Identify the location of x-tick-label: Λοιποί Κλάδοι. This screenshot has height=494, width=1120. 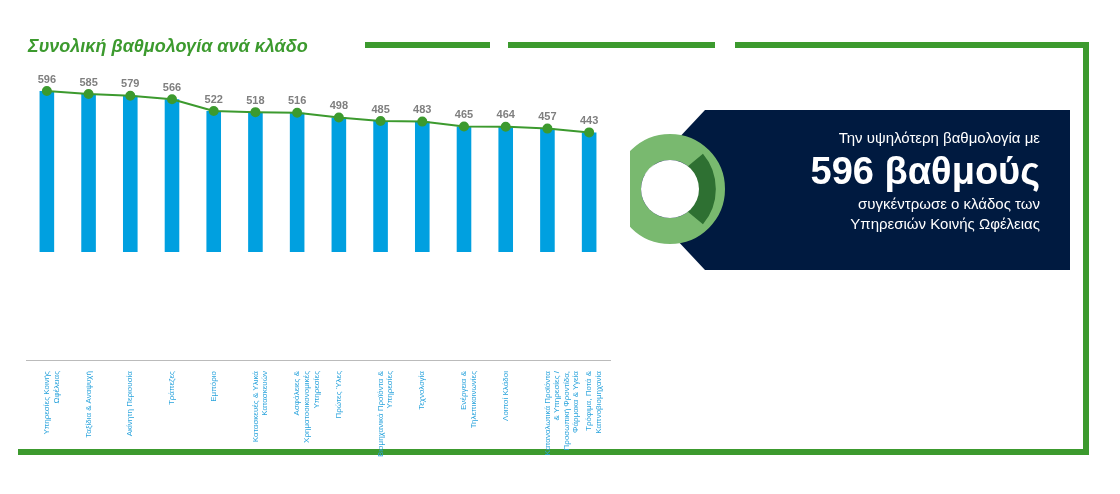
(505, 395).